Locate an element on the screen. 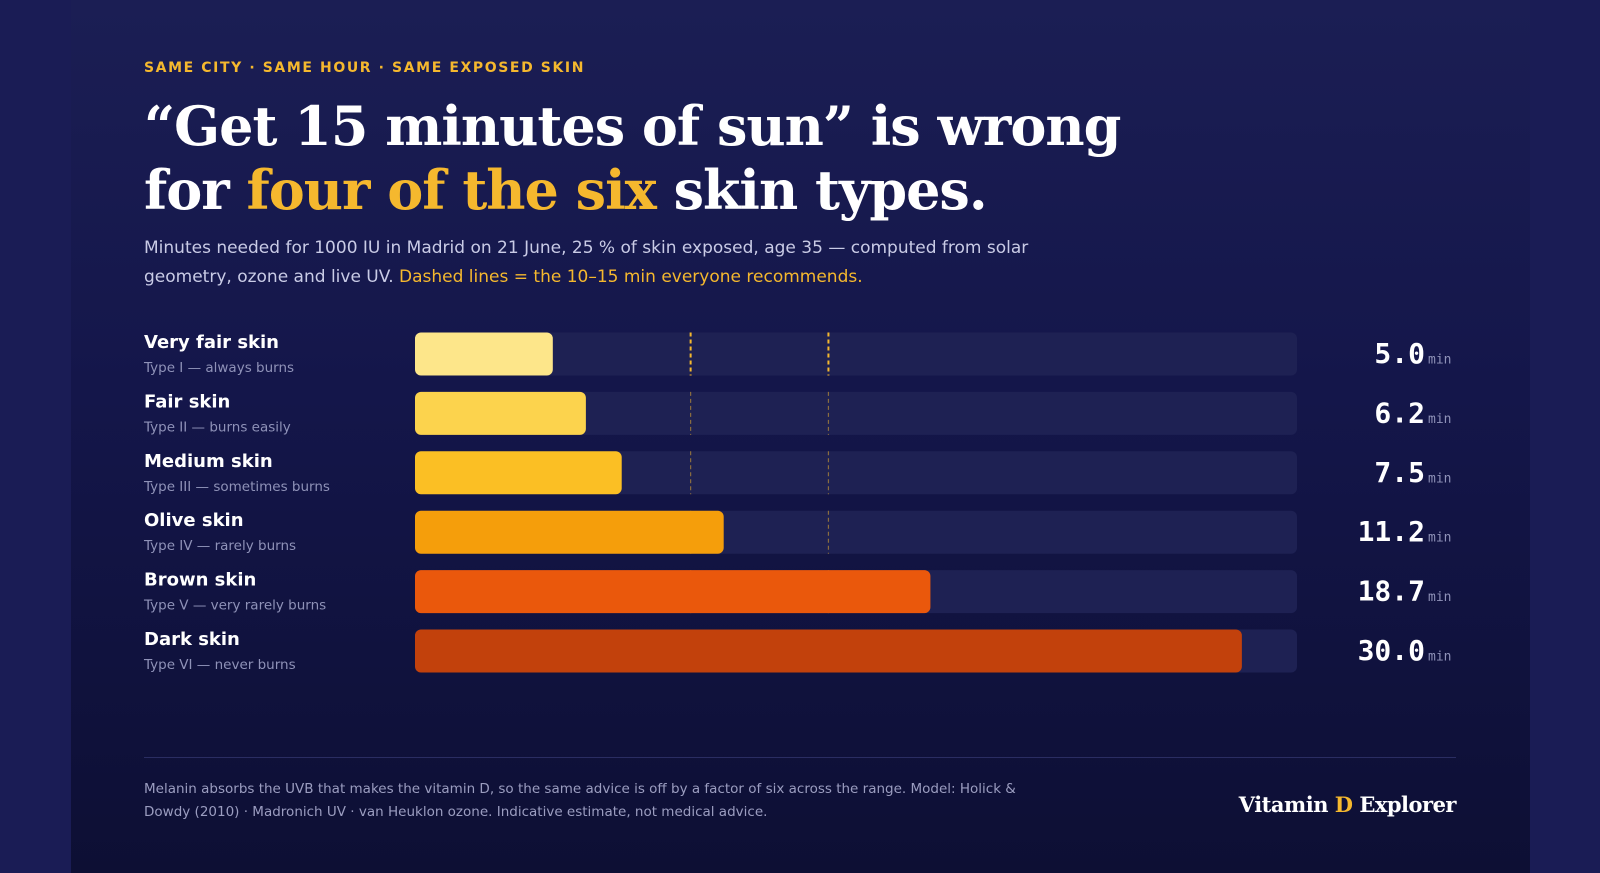  category-label: Olive skin is located at coordinates (194, 520).